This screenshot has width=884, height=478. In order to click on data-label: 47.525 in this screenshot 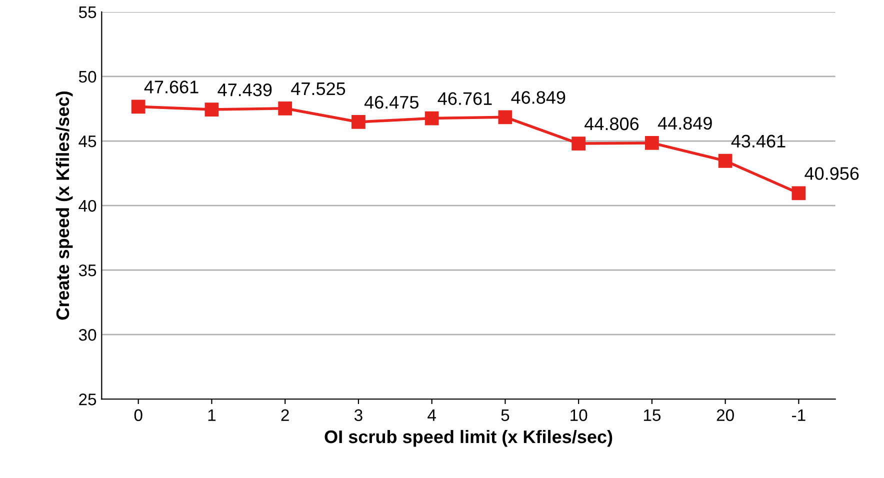, I will do `click(318, 89)`.